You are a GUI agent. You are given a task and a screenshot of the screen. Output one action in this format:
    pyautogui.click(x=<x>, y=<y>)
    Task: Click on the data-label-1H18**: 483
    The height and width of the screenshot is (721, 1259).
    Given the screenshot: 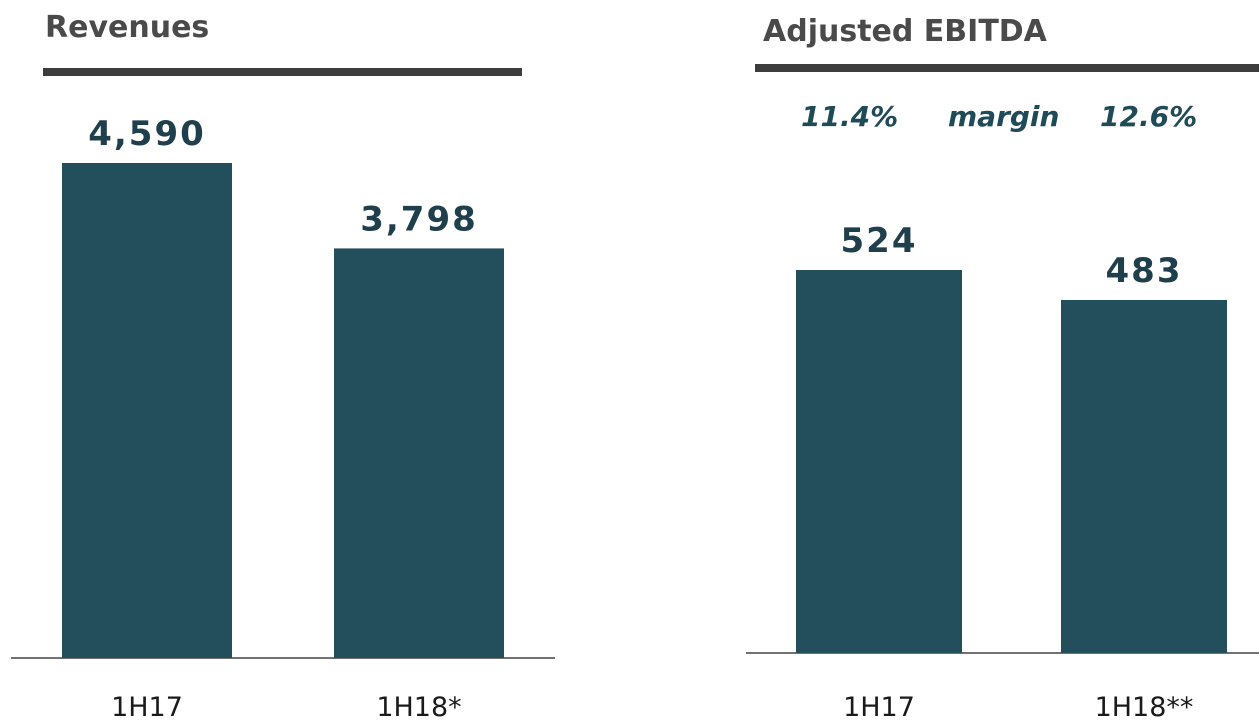 What is the action you would take?
    pyautogui.click(x=1144, y=271)
    